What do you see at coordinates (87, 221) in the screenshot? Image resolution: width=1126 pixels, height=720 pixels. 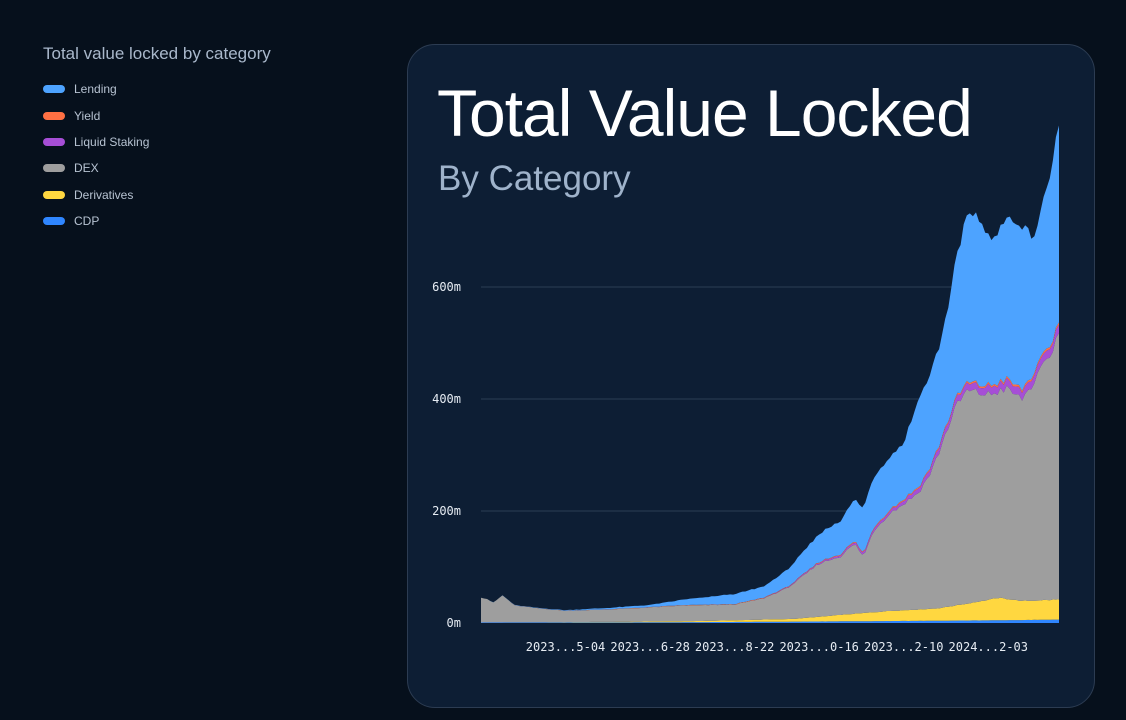 I see `legend-label: CDP` at bounding box center [87, 221].